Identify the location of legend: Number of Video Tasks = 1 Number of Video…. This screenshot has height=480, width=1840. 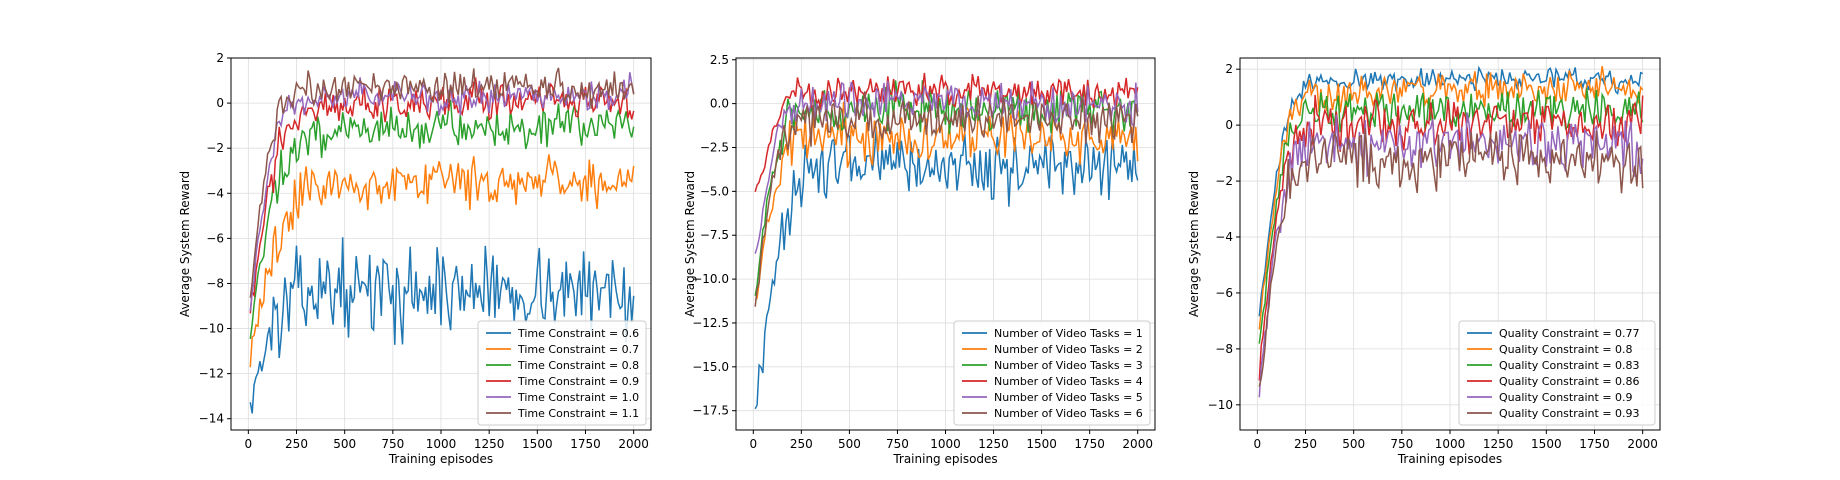
(1052, 373).